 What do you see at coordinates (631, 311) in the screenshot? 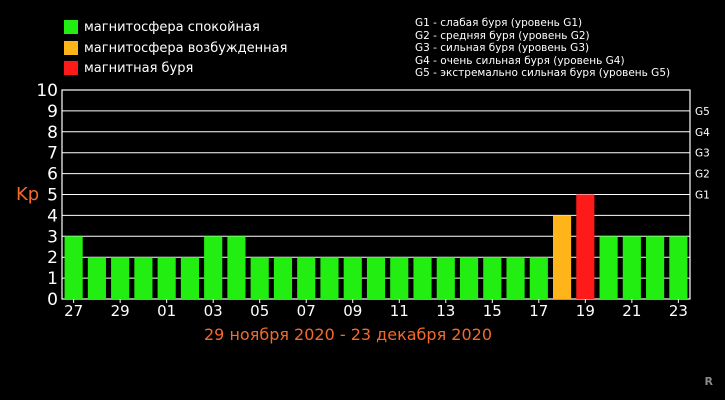
I see `x-tick-label: 21` at bounding box center [631, 311].